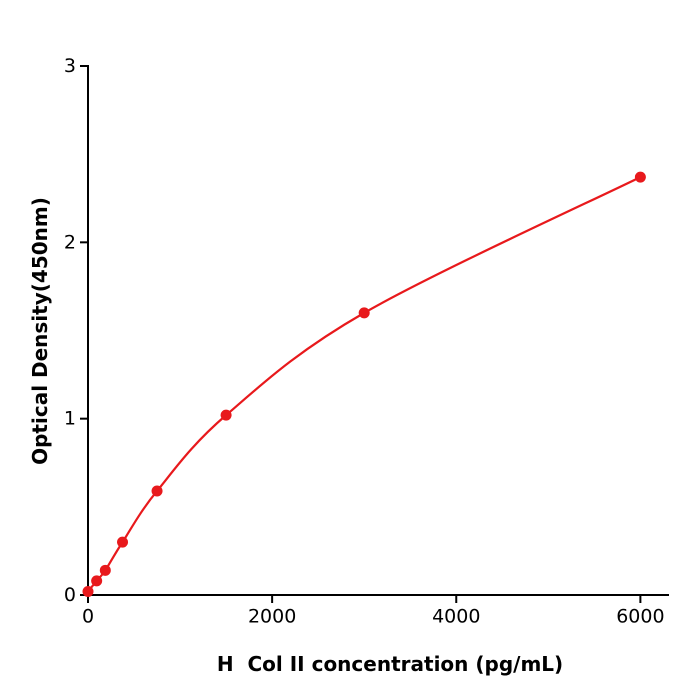  I want to click on x-tick-label: 6000, so click(640, 617).